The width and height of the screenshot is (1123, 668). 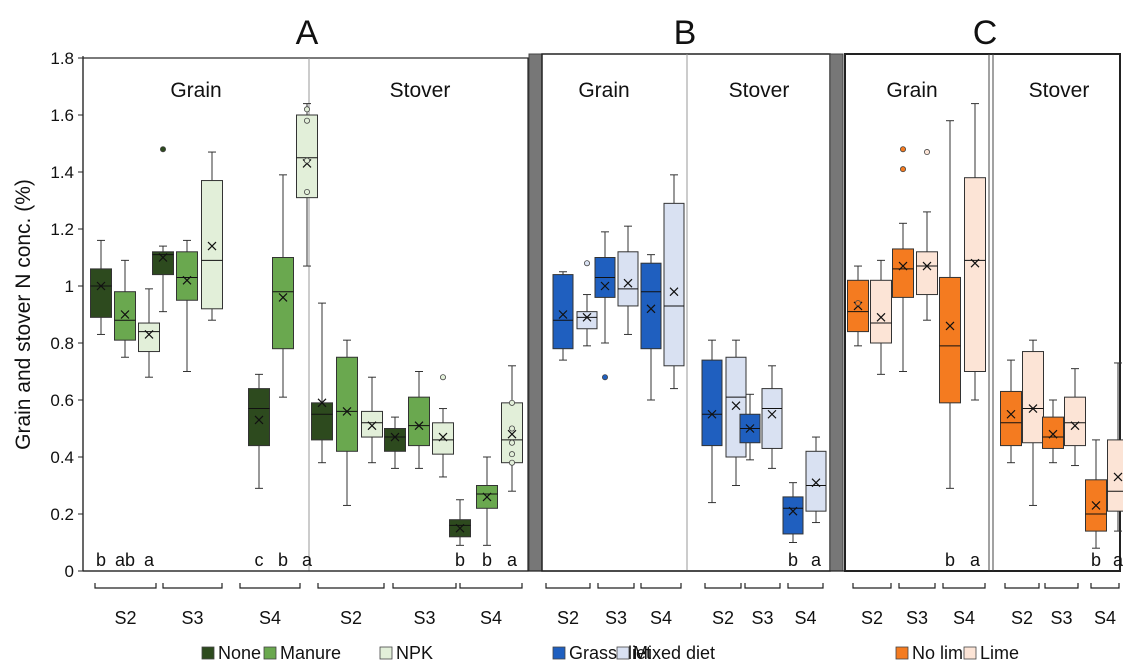 I want to click on panel-letter: B, so click(x=685, y=33).